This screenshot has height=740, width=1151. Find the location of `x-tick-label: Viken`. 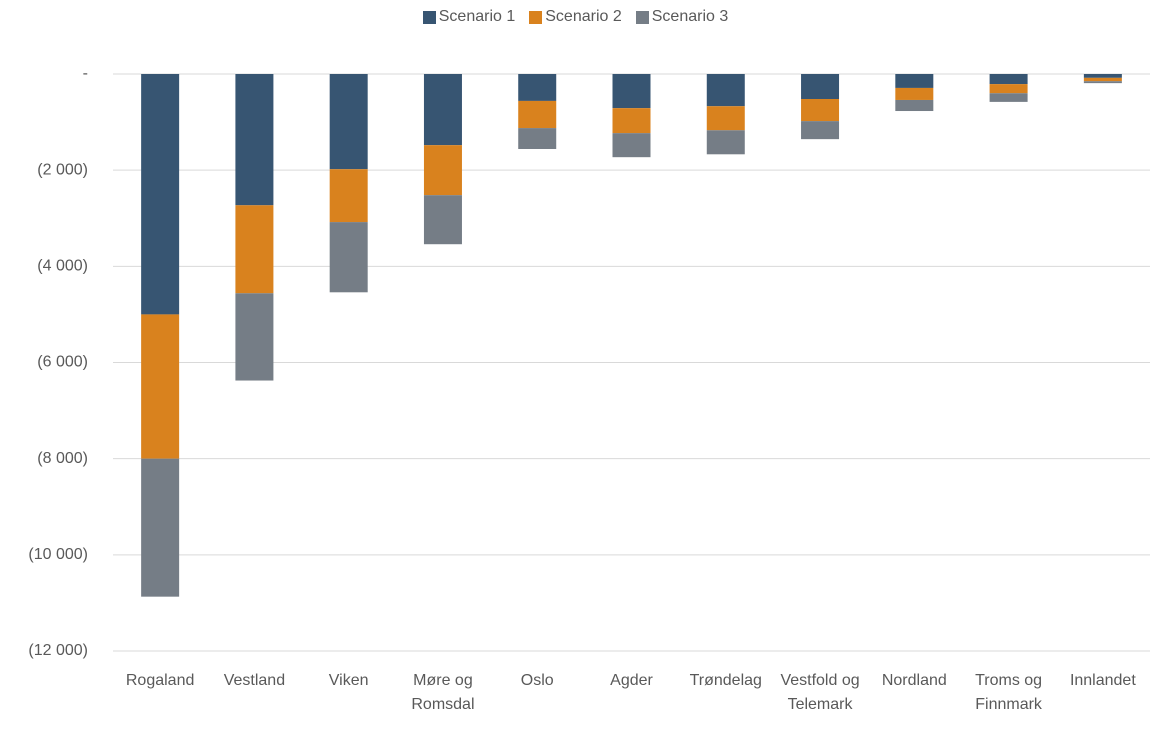

x-tick-label: Viken is located at coordinates (348, 680).